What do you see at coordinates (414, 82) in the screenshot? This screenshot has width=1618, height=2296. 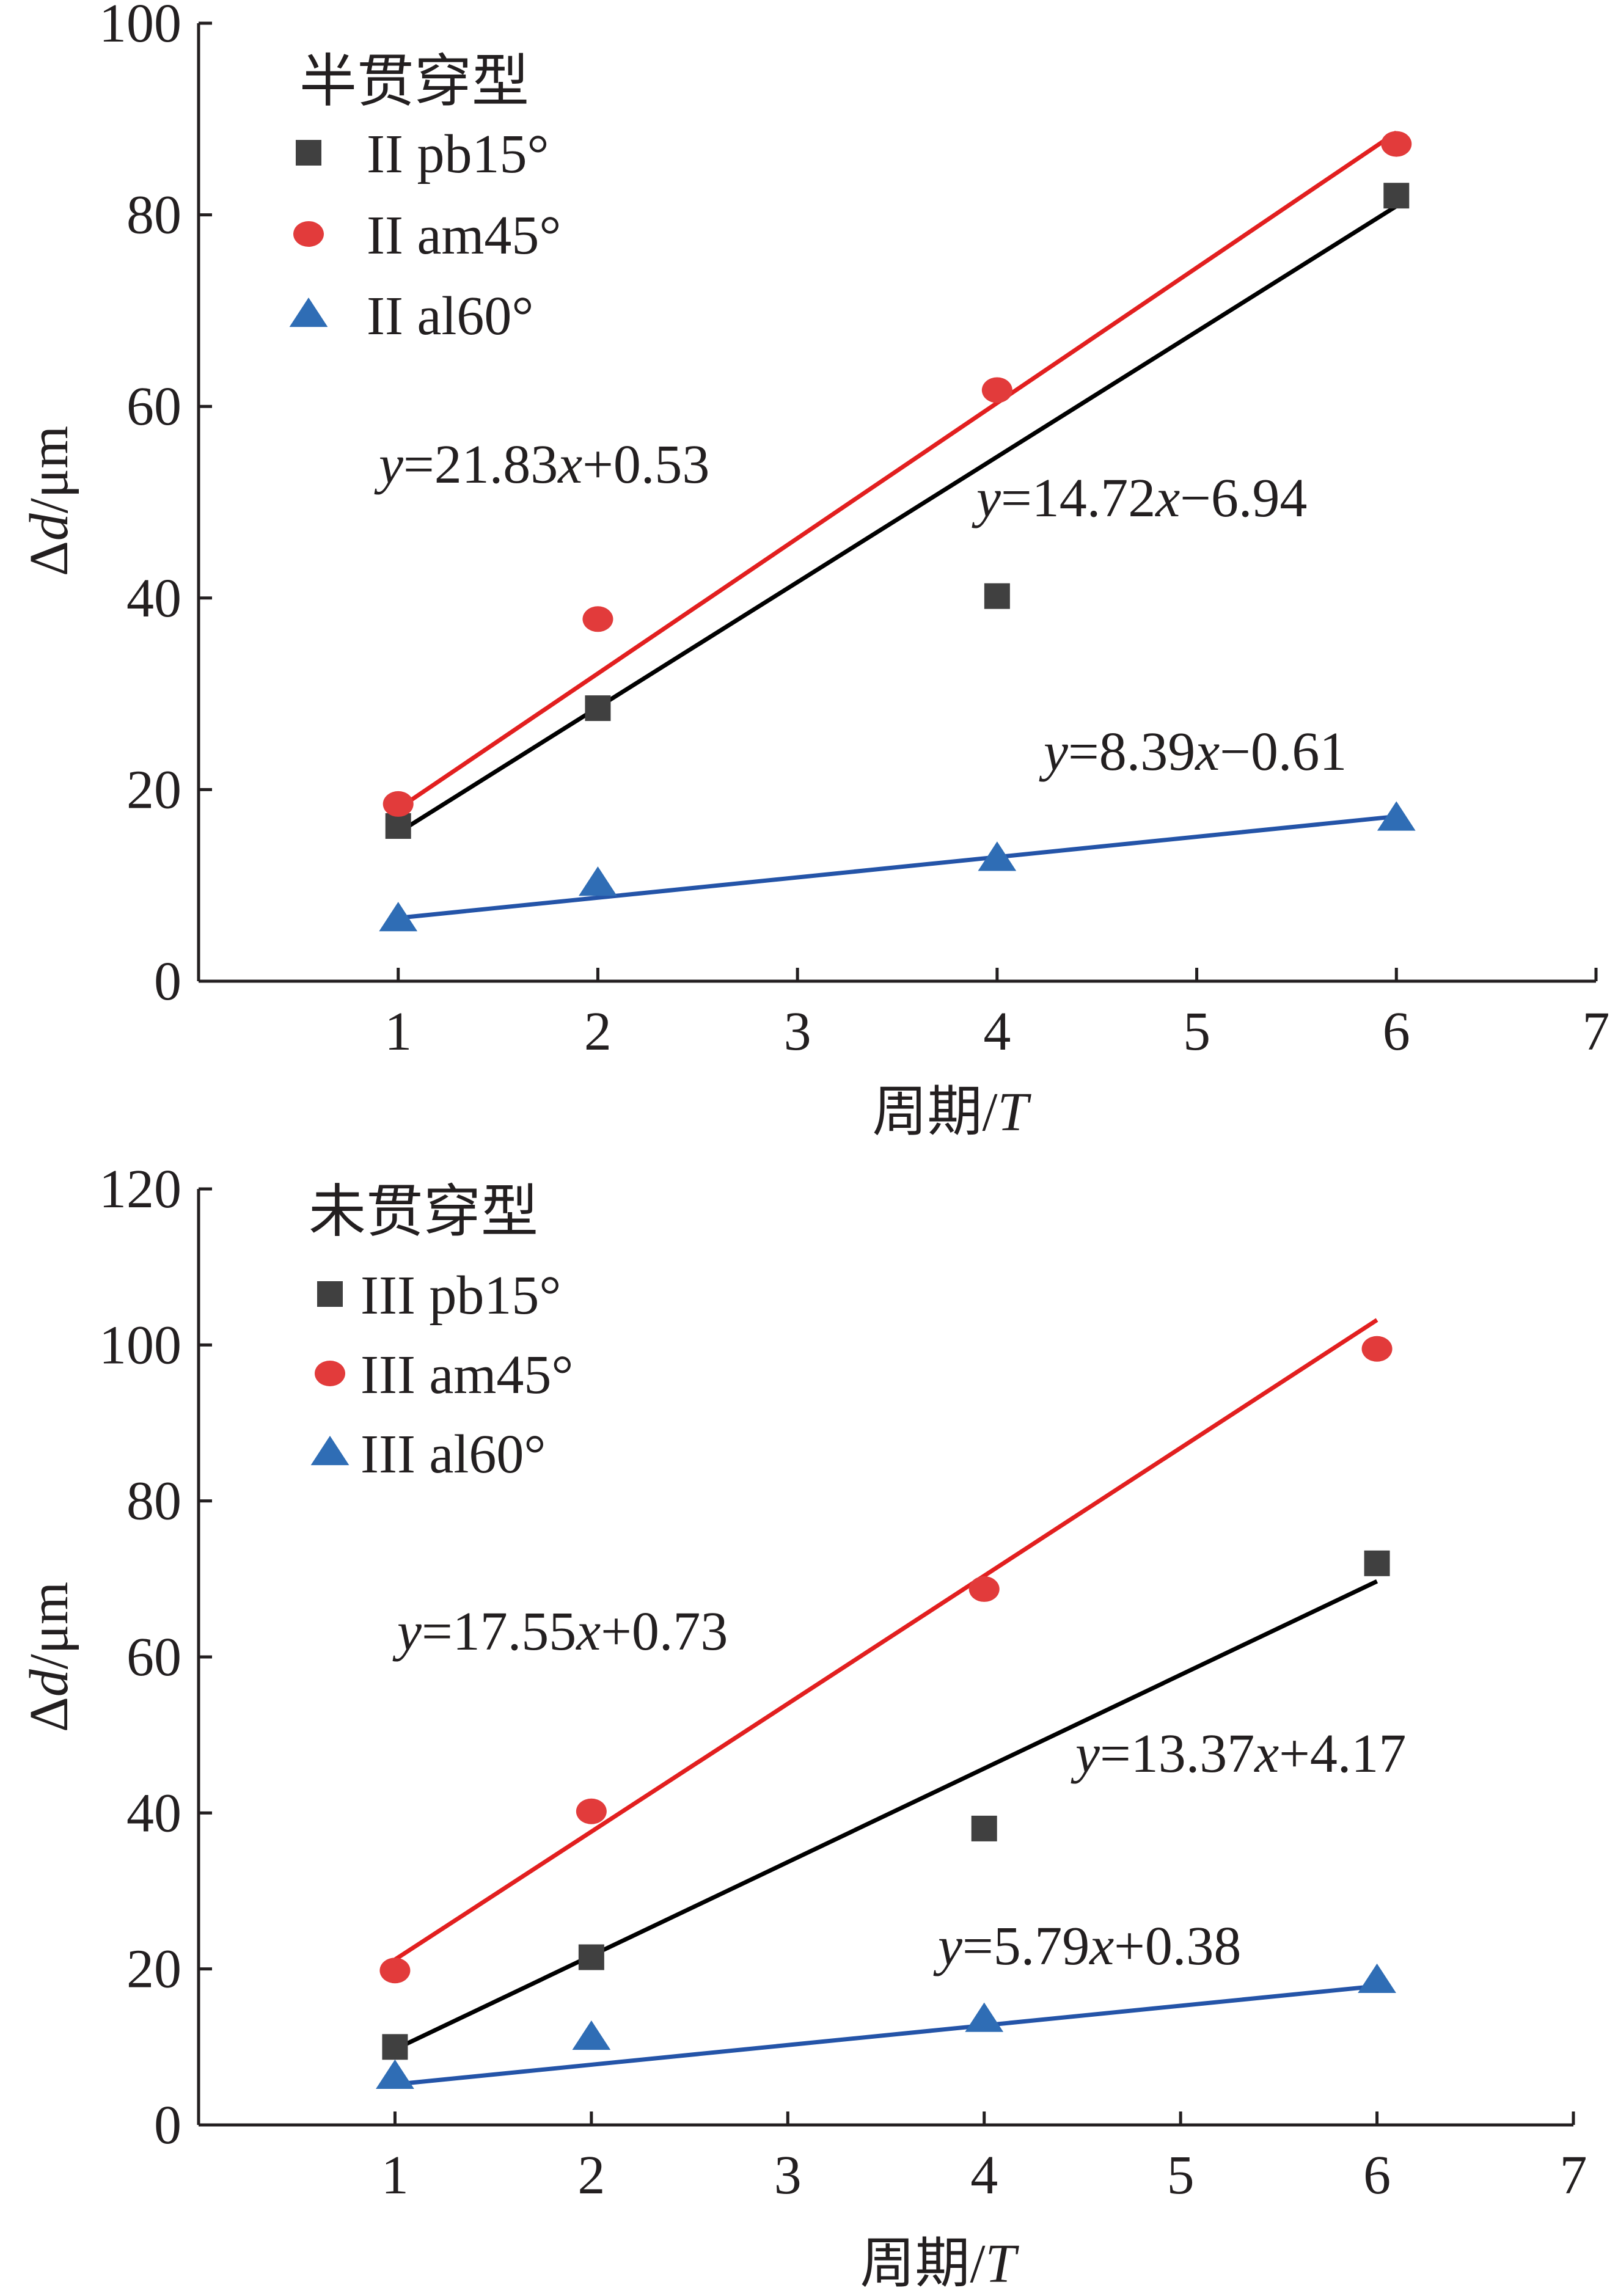 I see `legend-title: 半贯穿型` at bounding box center [414, 82].